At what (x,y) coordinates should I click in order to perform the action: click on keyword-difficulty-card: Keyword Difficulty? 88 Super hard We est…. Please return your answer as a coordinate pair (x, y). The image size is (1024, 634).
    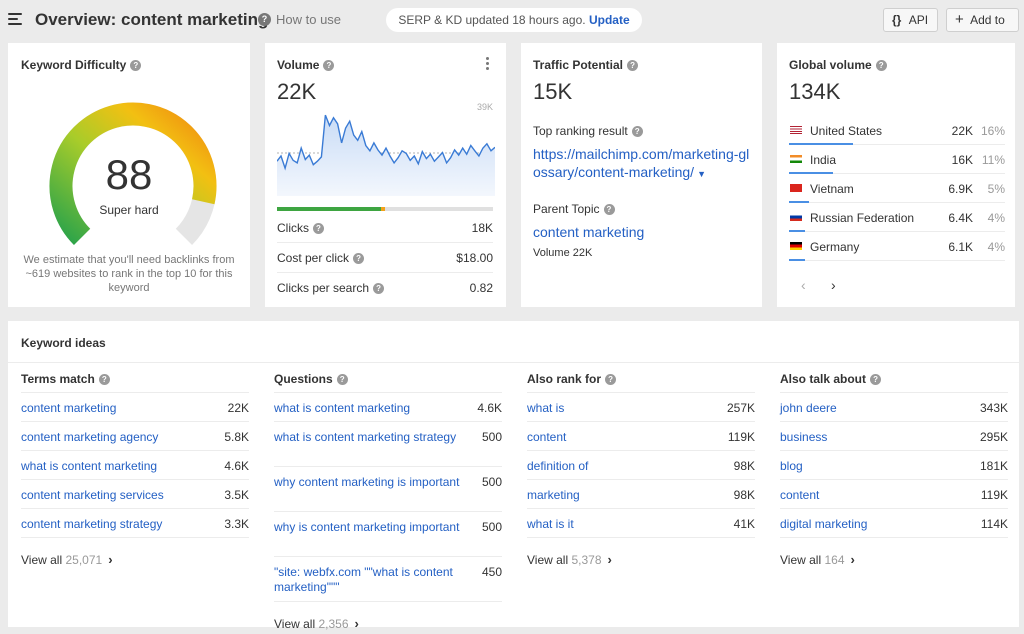
    Looking at the image, I should click on (129, 175).